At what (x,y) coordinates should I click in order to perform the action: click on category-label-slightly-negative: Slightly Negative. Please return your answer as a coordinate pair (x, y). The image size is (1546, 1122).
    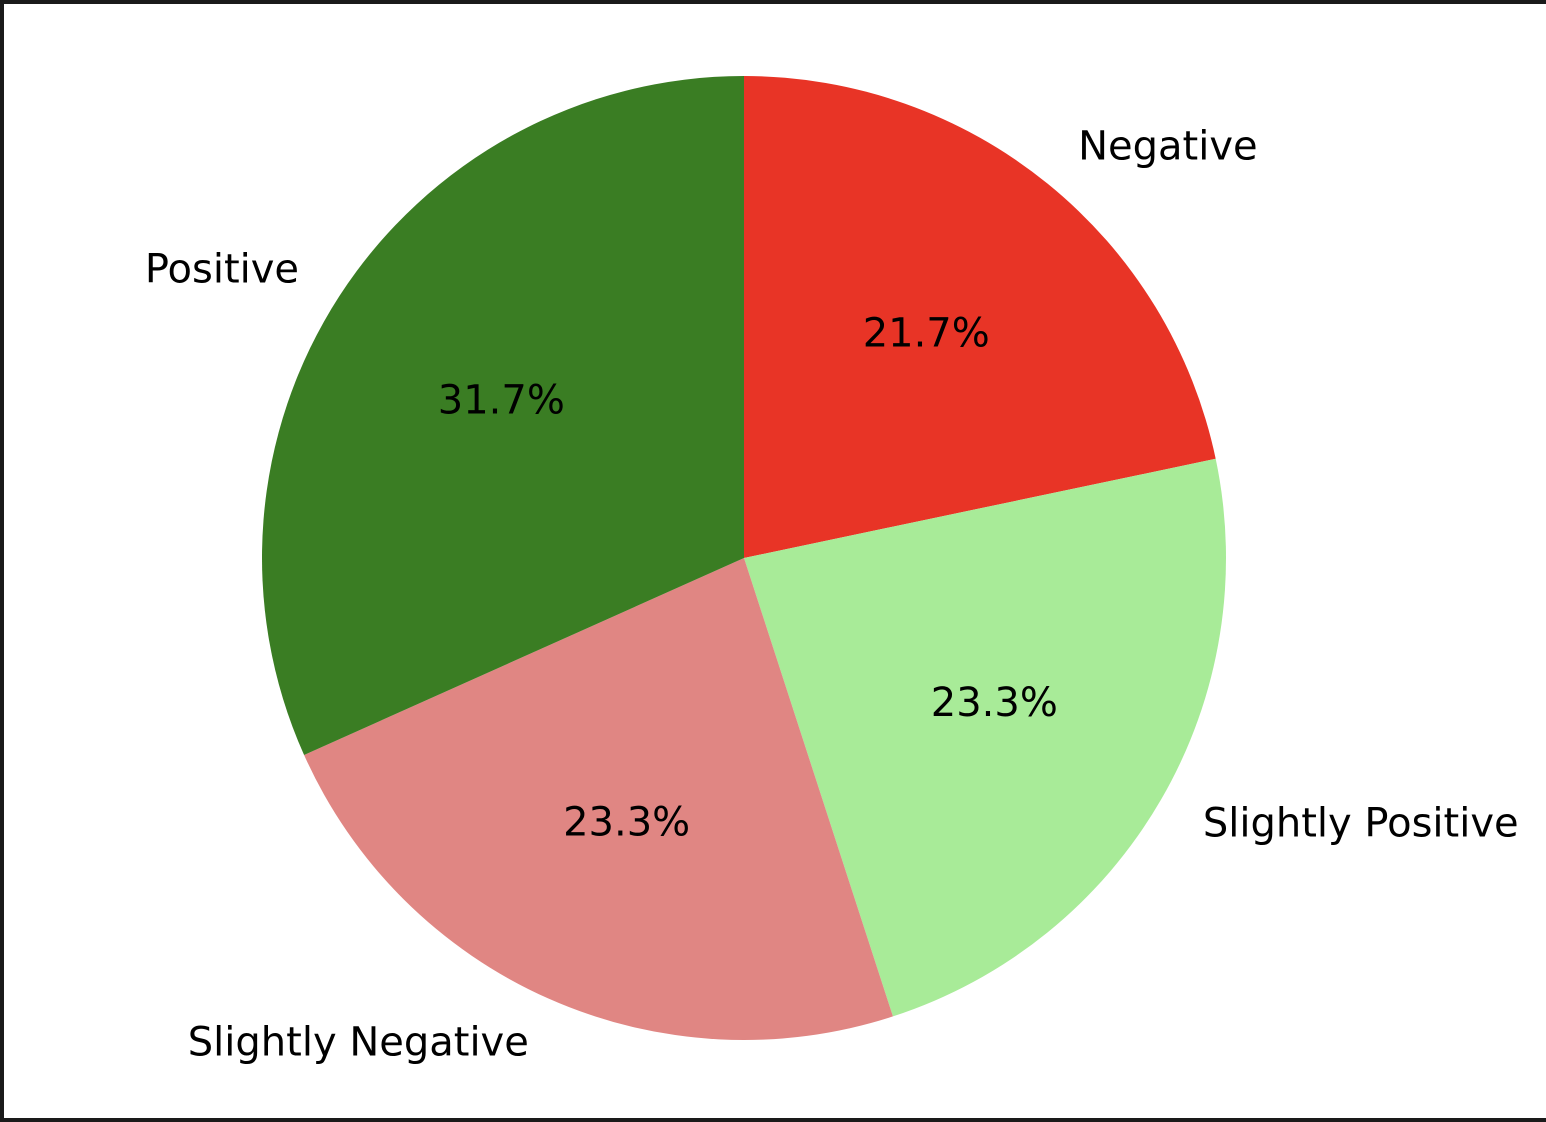
    Looking at the image, I should click on (358, 1043).